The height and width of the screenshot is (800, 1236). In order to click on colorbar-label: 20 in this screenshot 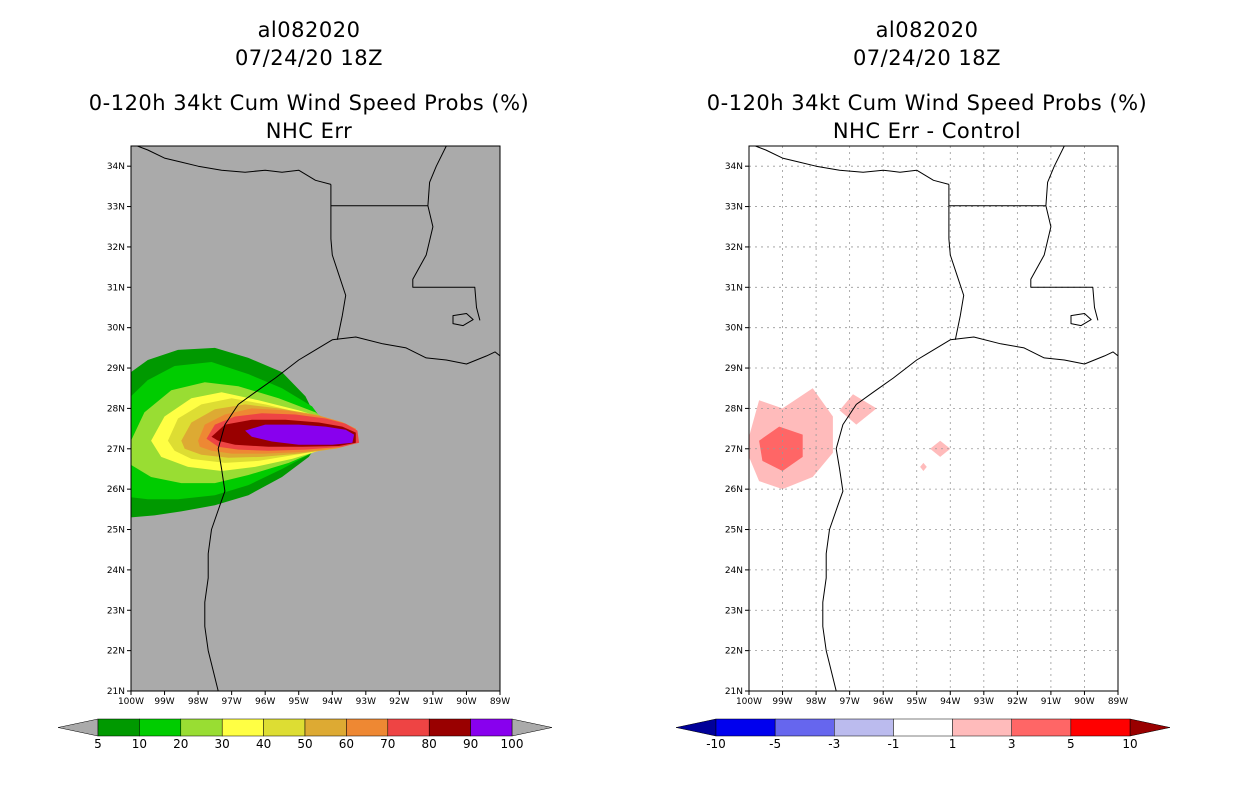, I will do `click(180, 744)`.